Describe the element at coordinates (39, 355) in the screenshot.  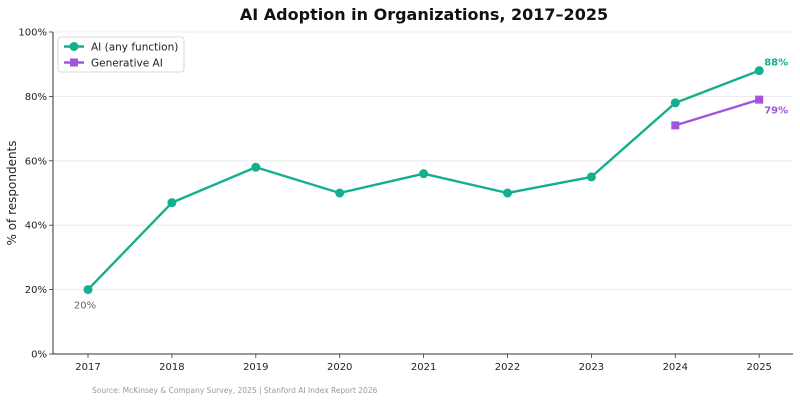
I see `y-tick-label: 0%` at that location.